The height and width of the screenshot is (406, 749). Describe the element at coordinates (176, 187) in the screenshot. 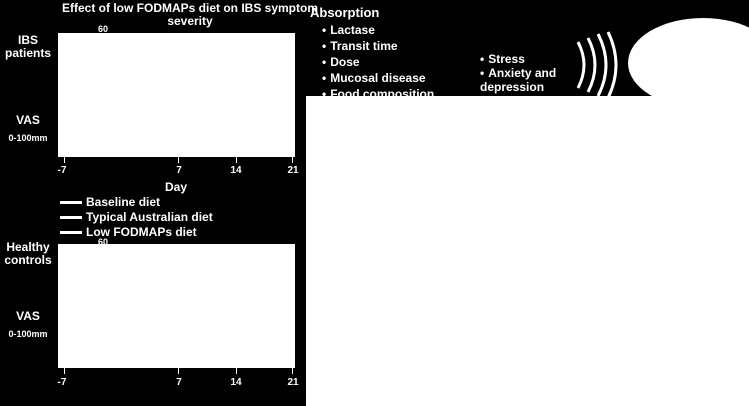

I see `chart1-xlabel: Day` at that location.